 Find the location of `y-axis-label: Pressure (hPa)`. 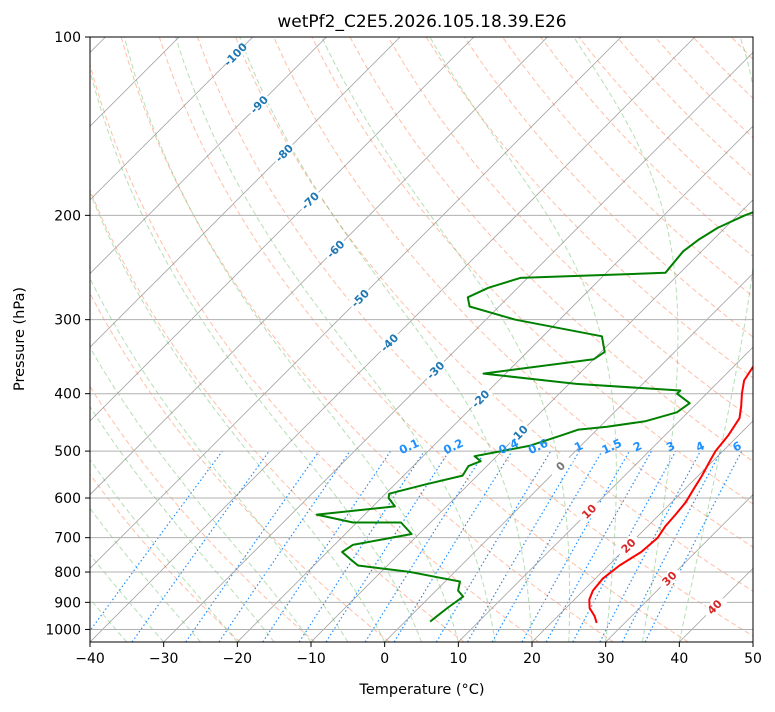

y-axis-label: Pressure (hPa) is located at coordinates (20, 339).